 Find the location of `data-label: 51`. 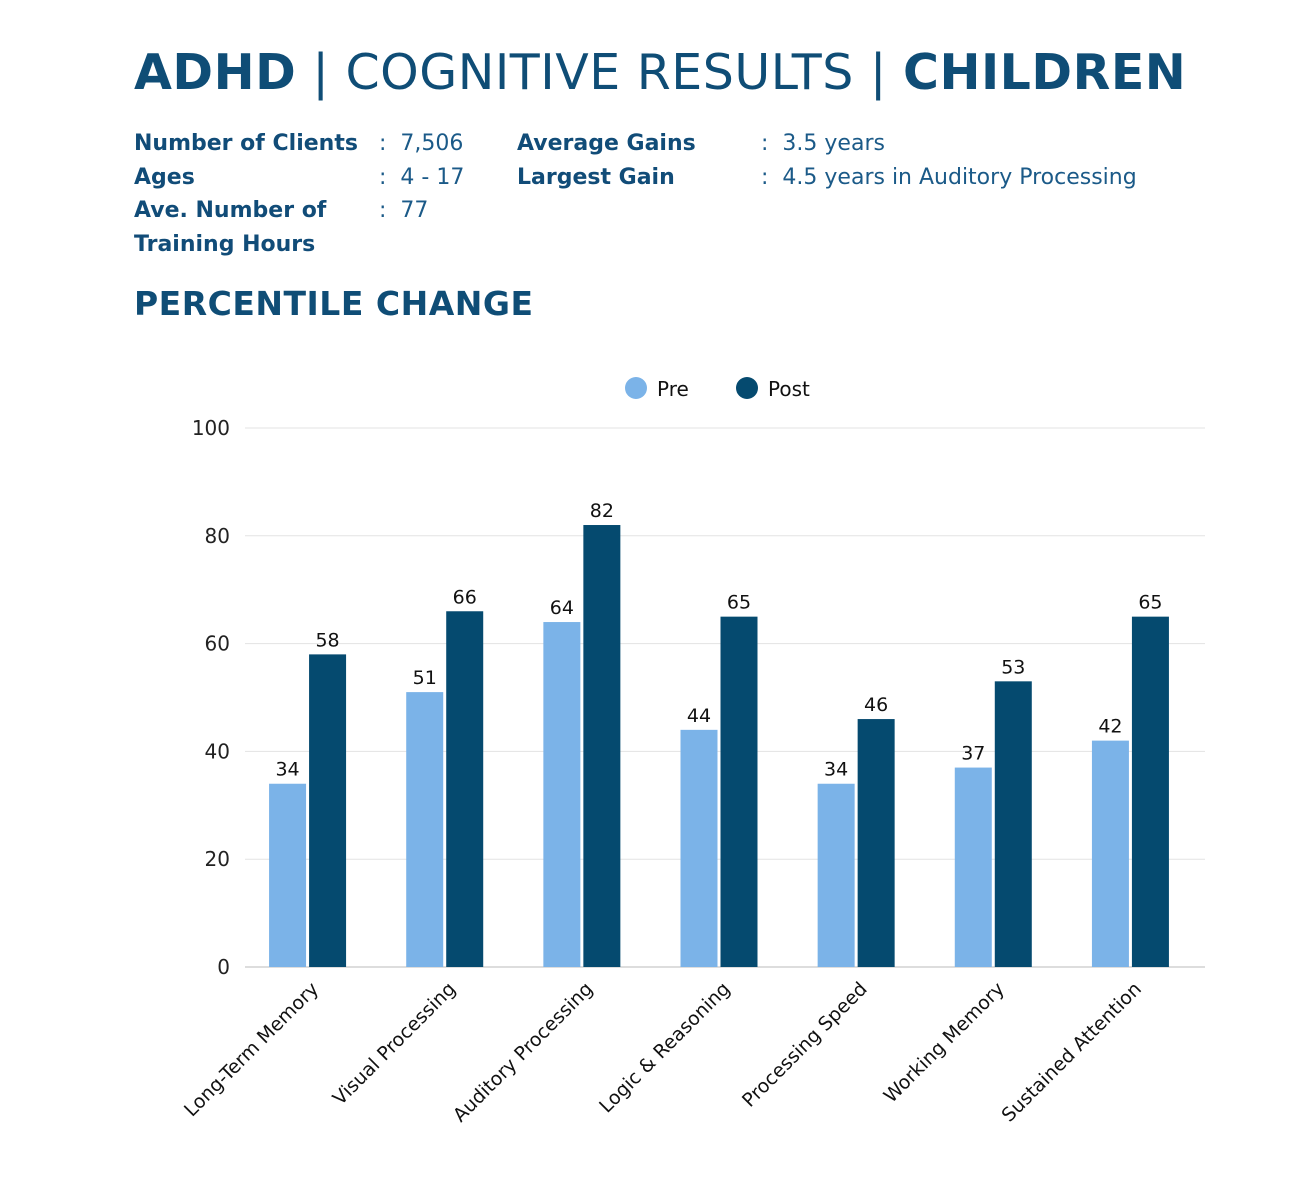

data-label: 51 is located at coordinates (425, 678).